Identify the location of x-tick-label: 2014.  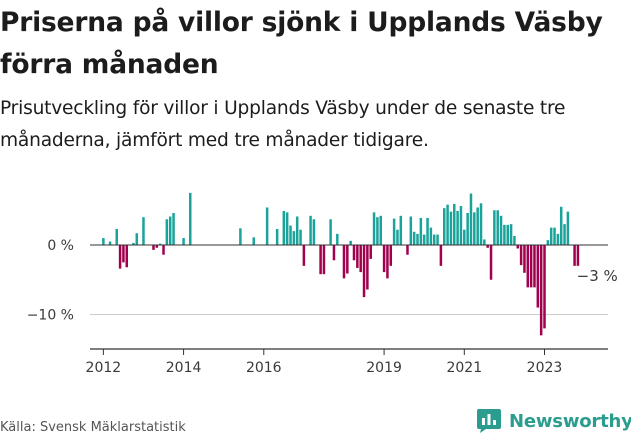
(184, 368).